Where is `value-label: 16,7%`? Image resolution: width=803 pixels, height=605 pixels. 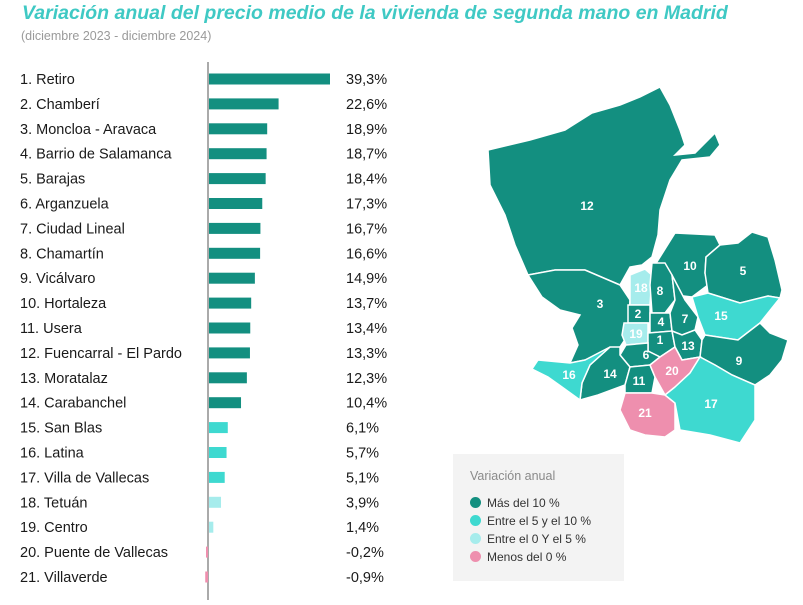 value-label: 16,7% is located at coordinates (366, 229).